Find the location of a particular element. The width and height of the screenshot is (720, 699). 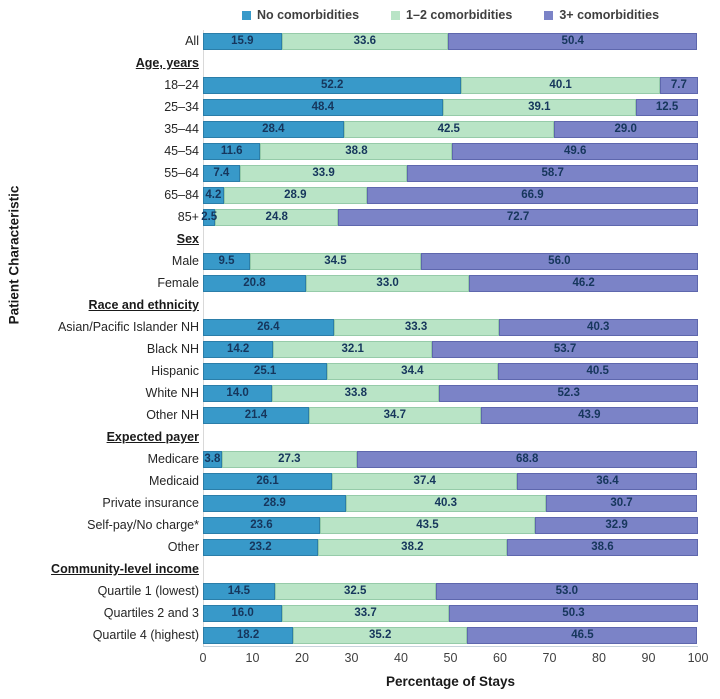

bar-segment-series-2: 34.4 is located at coordinates (412, 371).